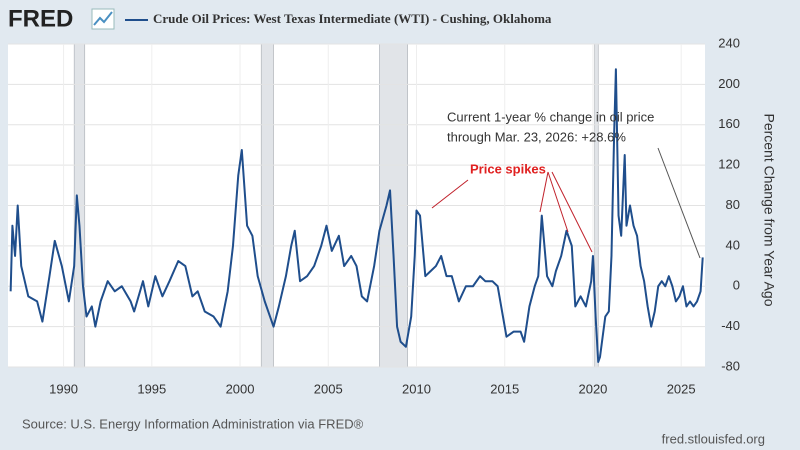 The width and height of the screenshot is (800, 450). What do you see at coordinates (504, 388) in the screenshot?
I see `x-tick-label: 2015` at bounding box center [504, 388].